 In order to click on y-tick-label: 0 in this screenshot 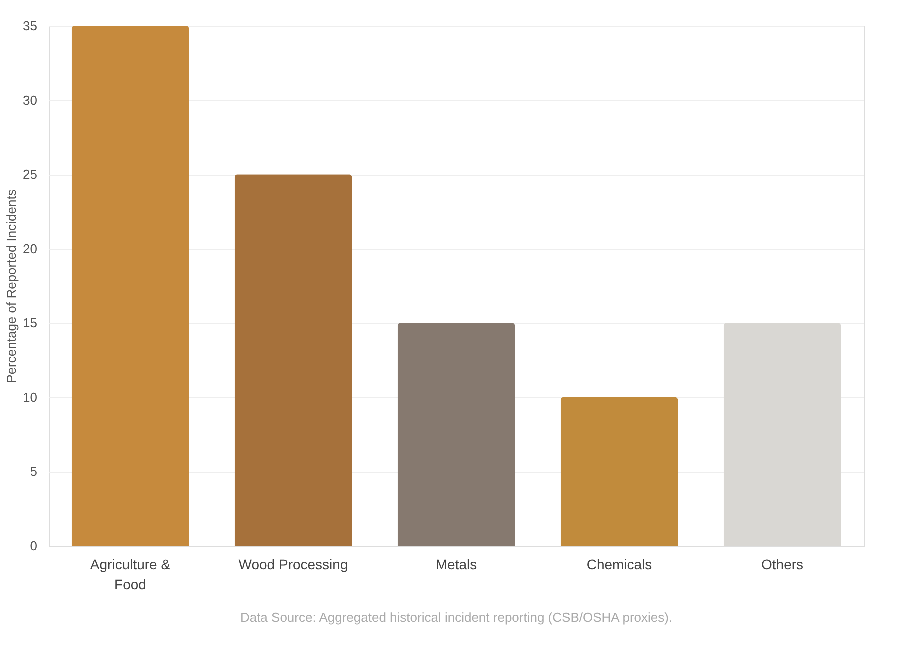, I will do `click(34, 546)`.